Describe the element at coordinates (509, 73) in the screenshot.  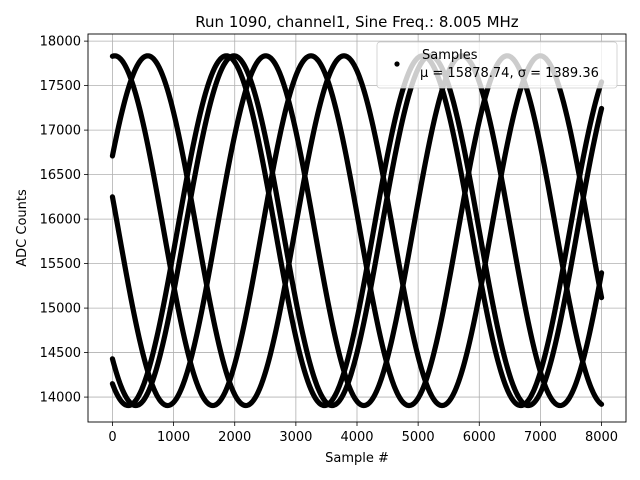
I see `legend-stats: μ = 15878.74, σ = 1389.36` at that location.